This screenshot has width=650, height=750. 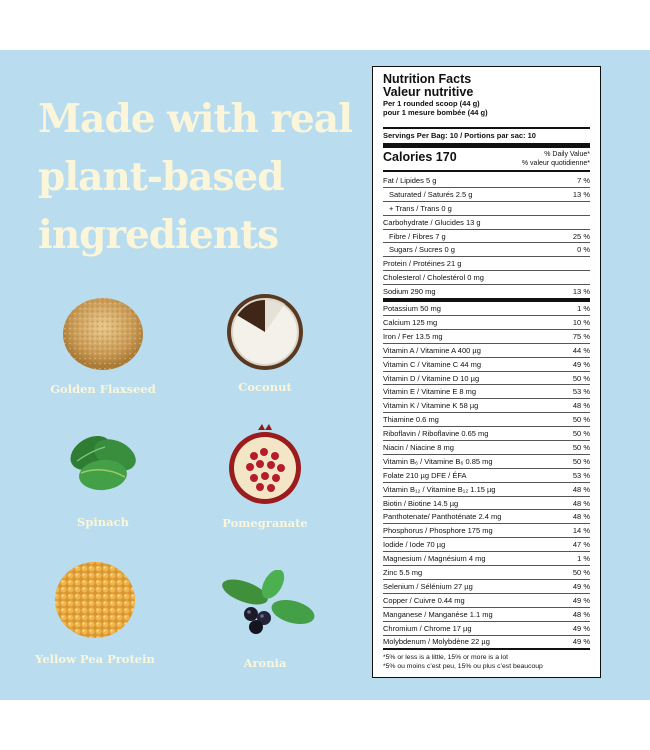 I want to click on headline: Made with real plant-based ingredients, so click(x=203, y=177).